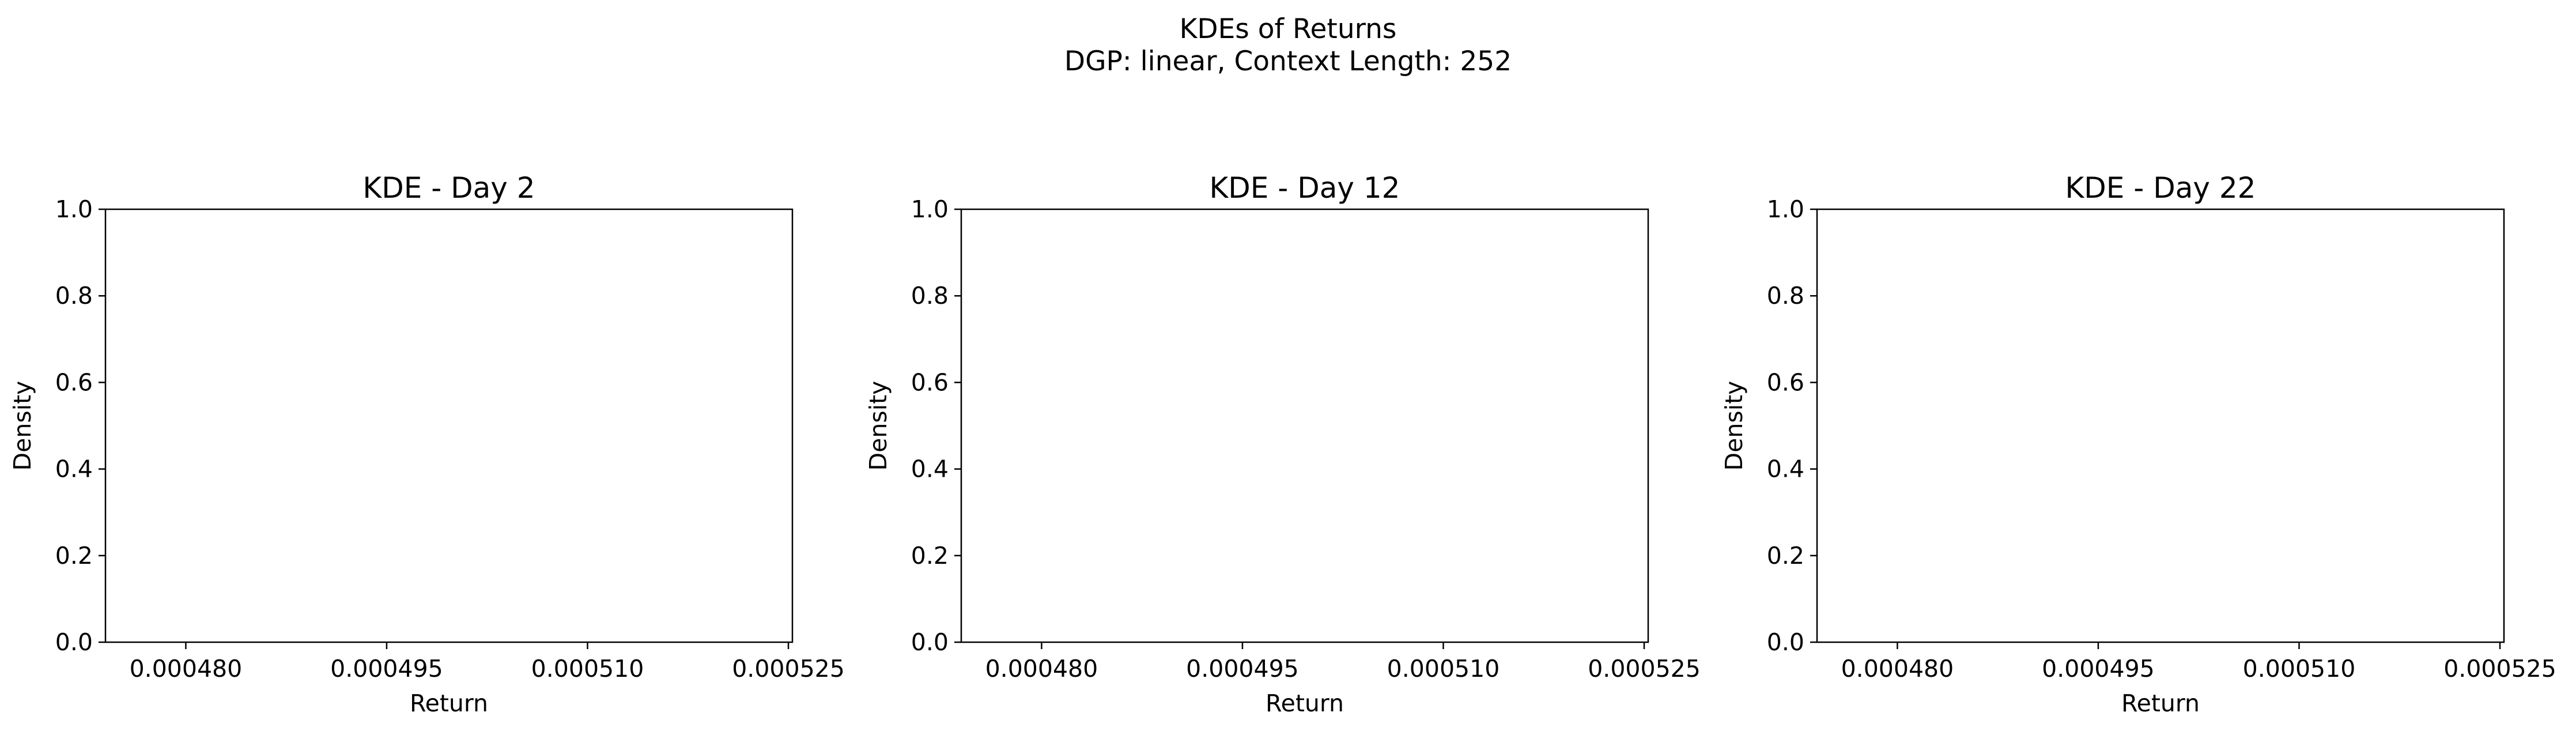 This screenshot has height=735, width=2576. I want to click on axes-title: KDE - Day 22, so click(2160, 188).